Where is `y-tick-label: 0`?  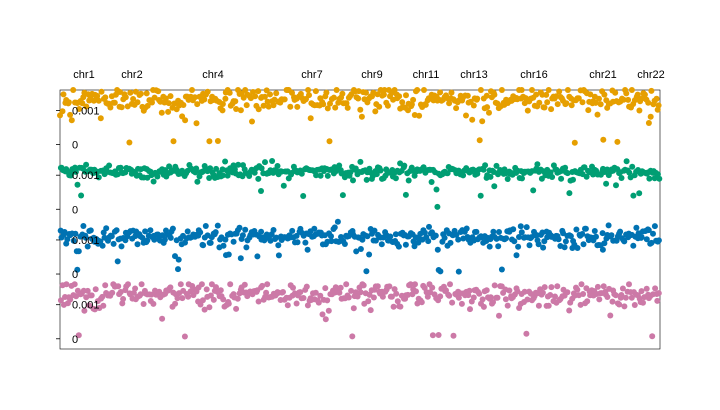 y-tick-label: 0 is located at coordinates (75, 146).